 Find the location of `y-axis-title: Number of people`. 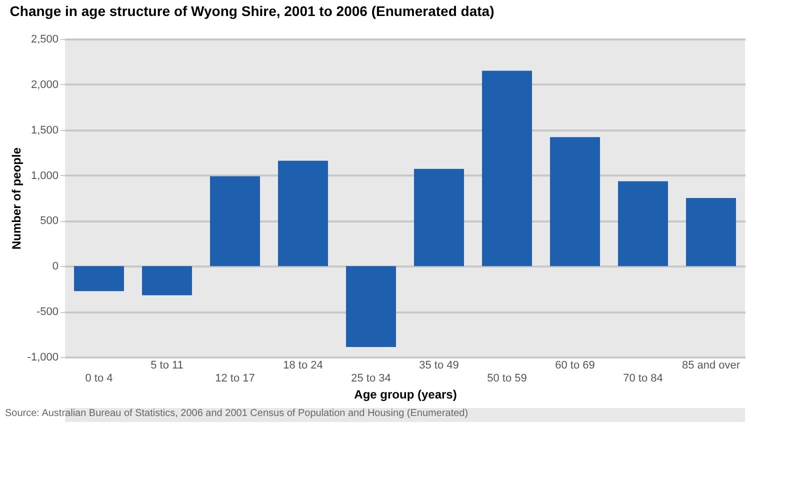

y-axis-title: Number of people is located at coordinates (16, 198).